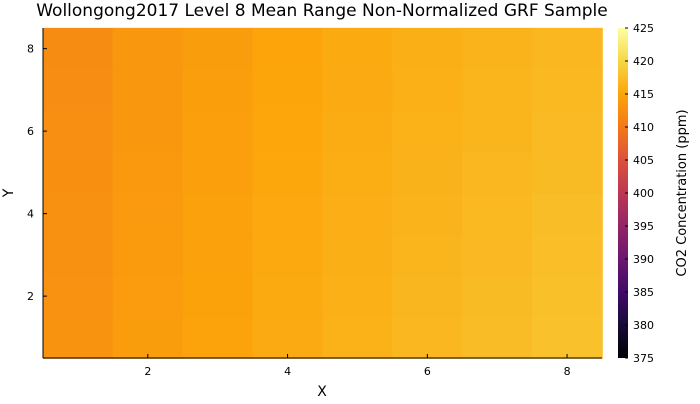 The width and height of the screenshot is (700, 404). What do you see at coordinates (682, 192) in the screenshot?
I see `colorbar-label: CO2 Concentration (ppm)` at bounding box center [682, 192].